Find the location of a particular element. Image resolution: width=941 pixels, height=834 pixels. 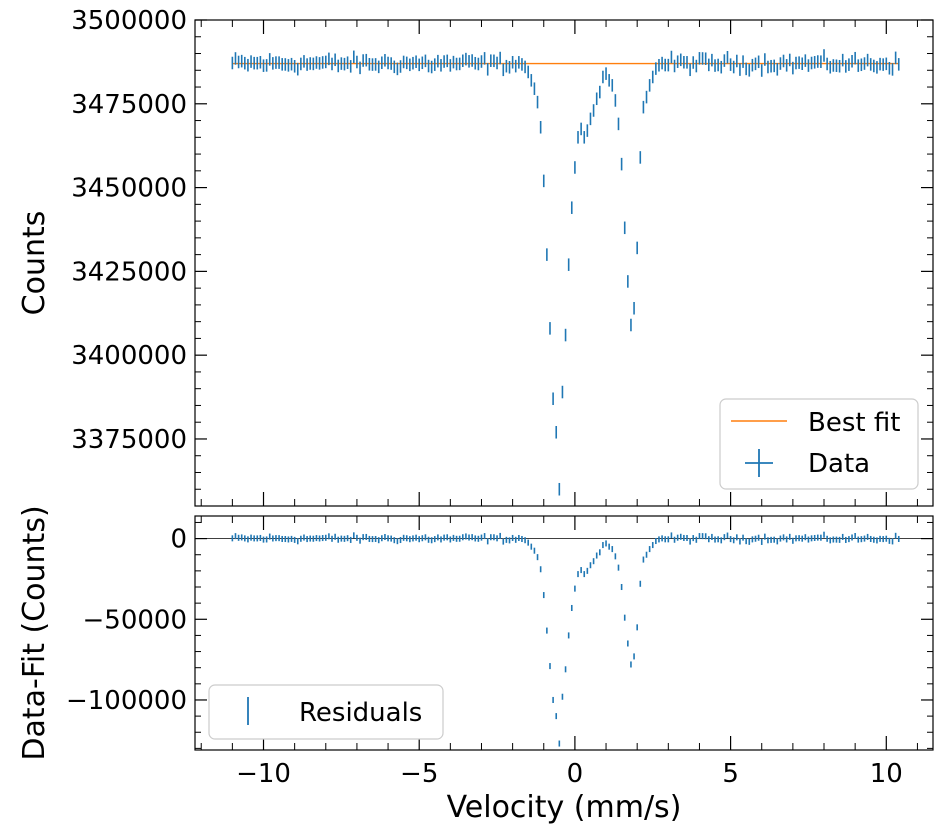

top-y-tick-label: 3475000 is located at coordinates (129, 105).